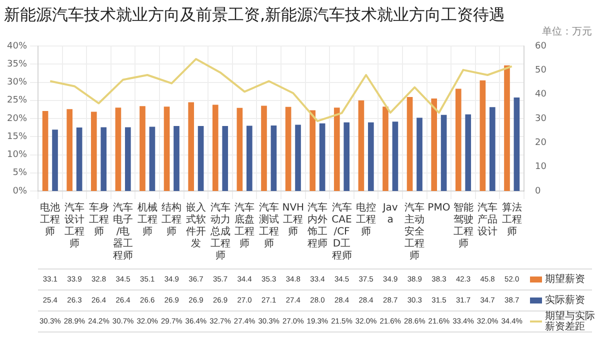 The width and height of the screenshot is (600, 338). What do you see at coordinates (74, 226) in the screenshot?
I see `x-tick-label: 汽车设计工程师` at bounding box center [74, 226].